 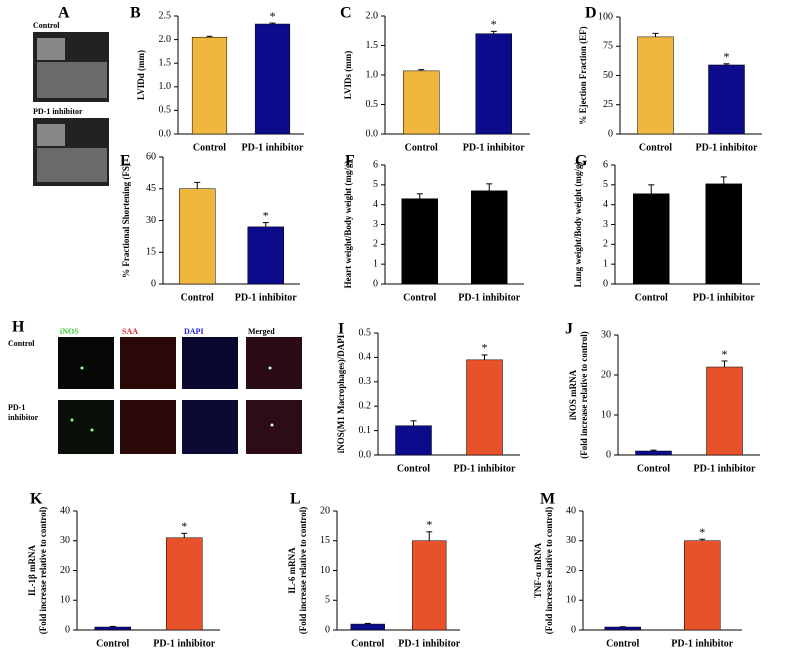 I want to click on panel-letter: B, so click(x=135, y=13).